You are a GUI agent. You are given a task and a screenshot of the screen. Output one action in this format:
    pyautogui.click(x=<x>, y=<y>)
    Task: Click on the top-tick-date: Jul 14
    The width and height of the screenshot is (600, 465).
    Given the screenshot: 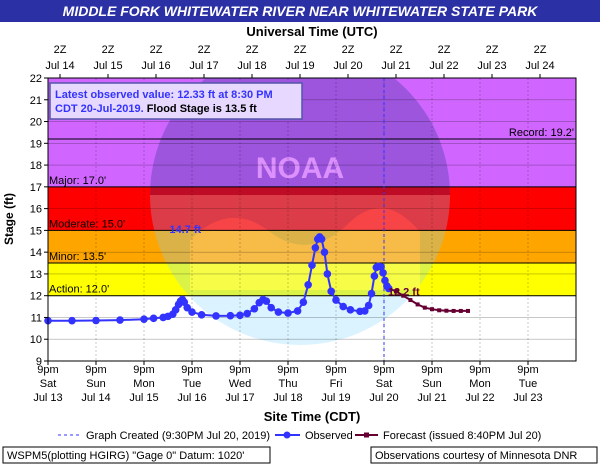 What is the action you would take?
    pyautogui.click(x=59, y=66)
    